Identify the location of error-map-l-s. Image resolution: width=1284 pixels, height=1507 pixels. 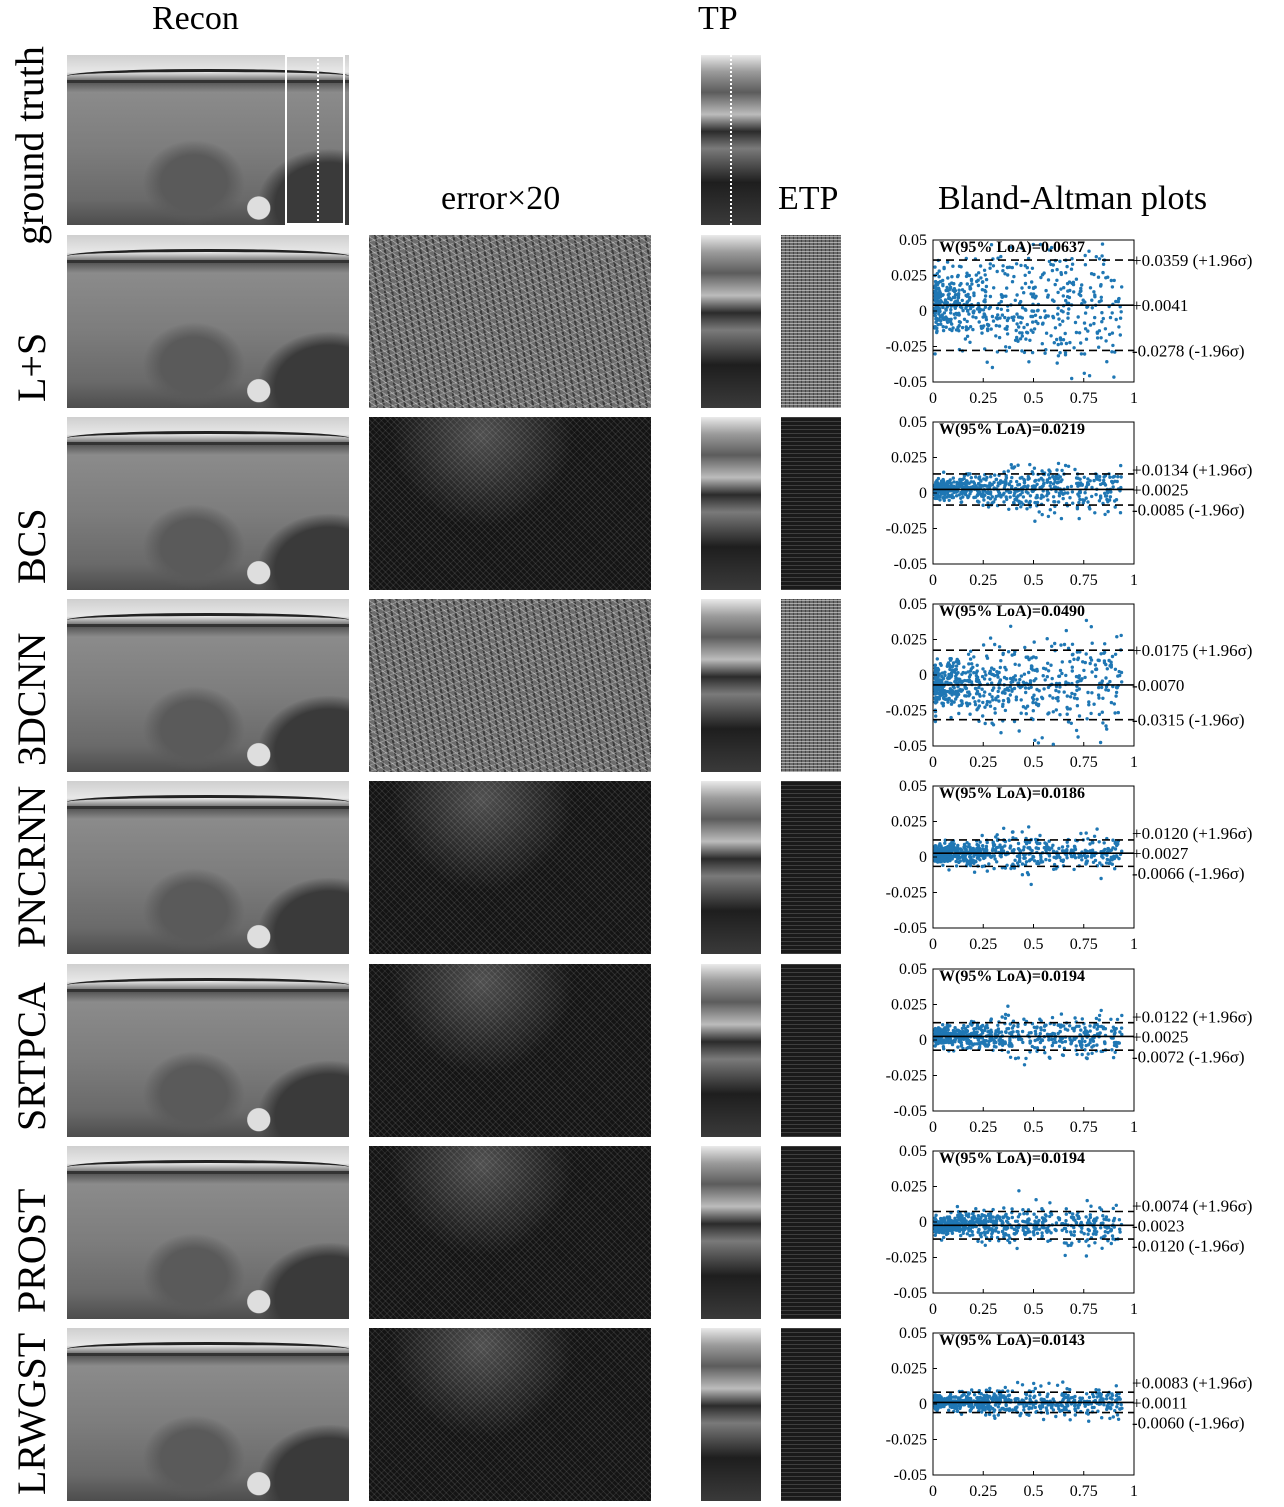
(510, 321).